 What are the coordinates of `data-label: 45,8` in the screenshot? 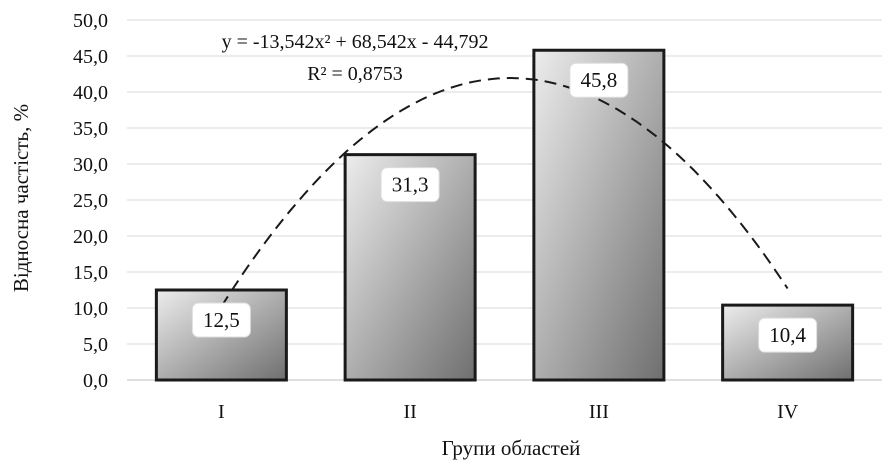 It's located at (599, 80).